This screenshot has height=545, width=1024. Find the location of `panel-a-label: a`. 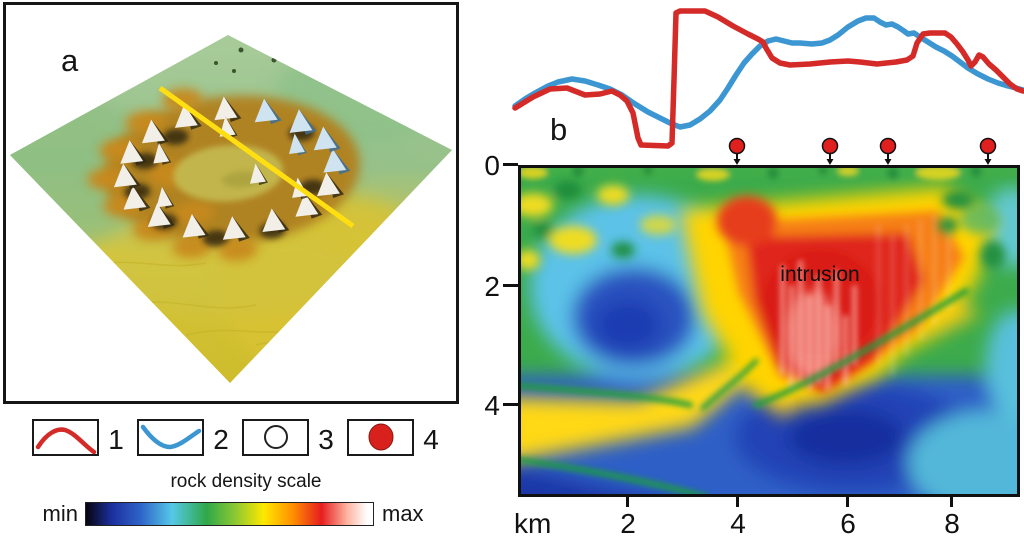

panel-a-label: a is located at coordinates (70, 60).